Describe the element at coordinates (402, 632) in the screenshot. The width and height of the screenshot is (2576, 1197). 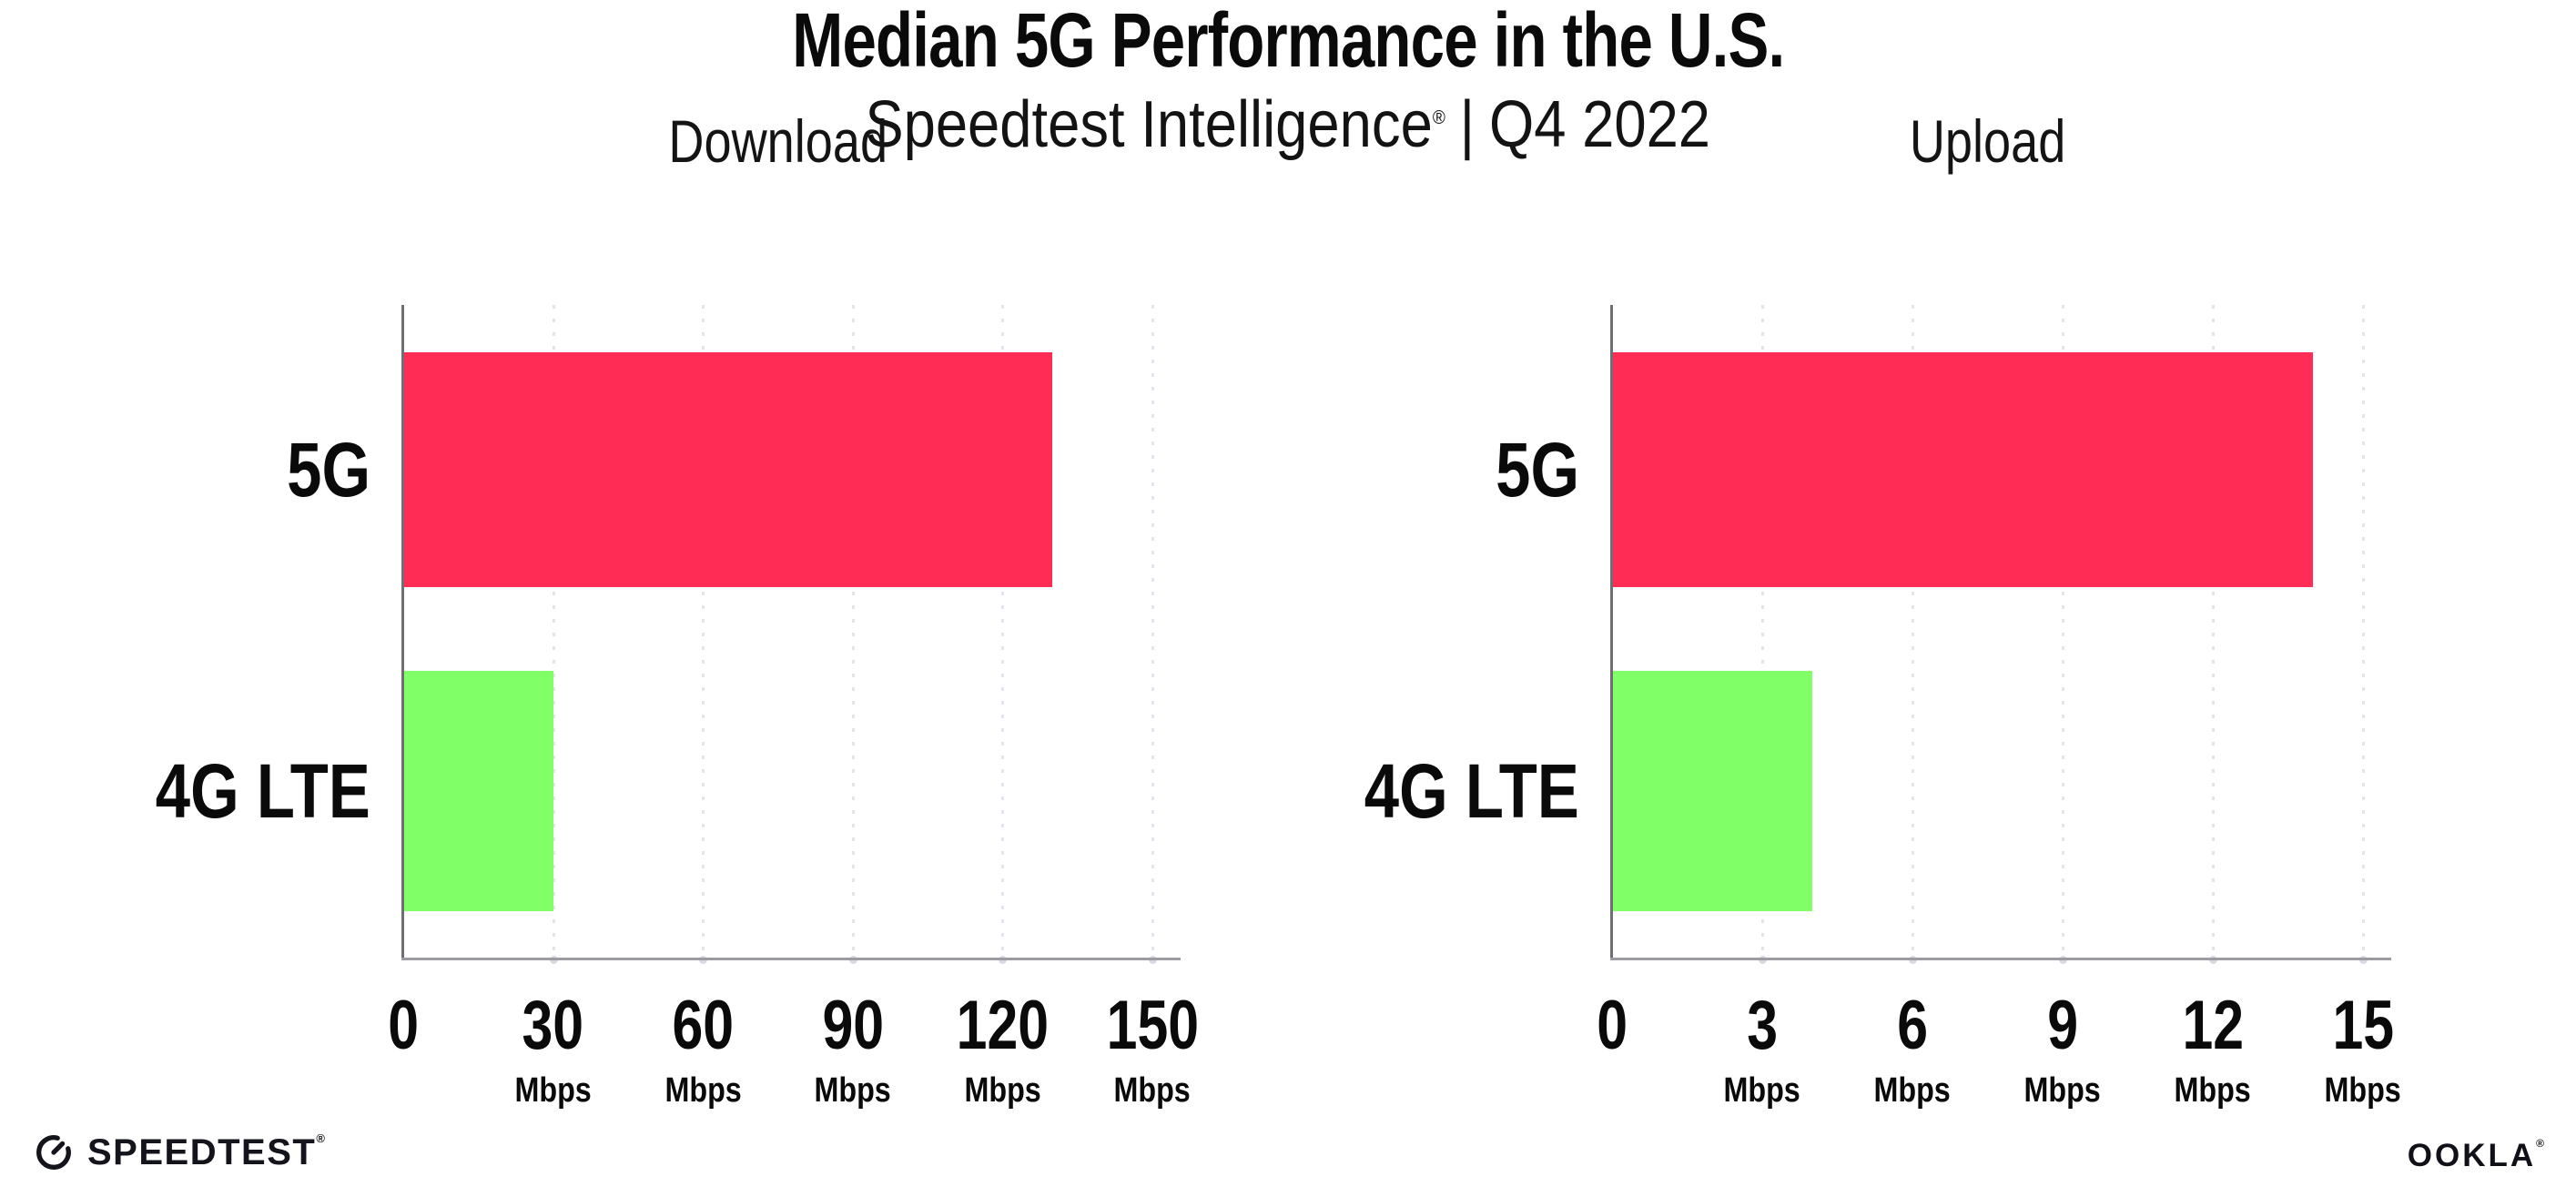
I see `download-y-axis` at that location.